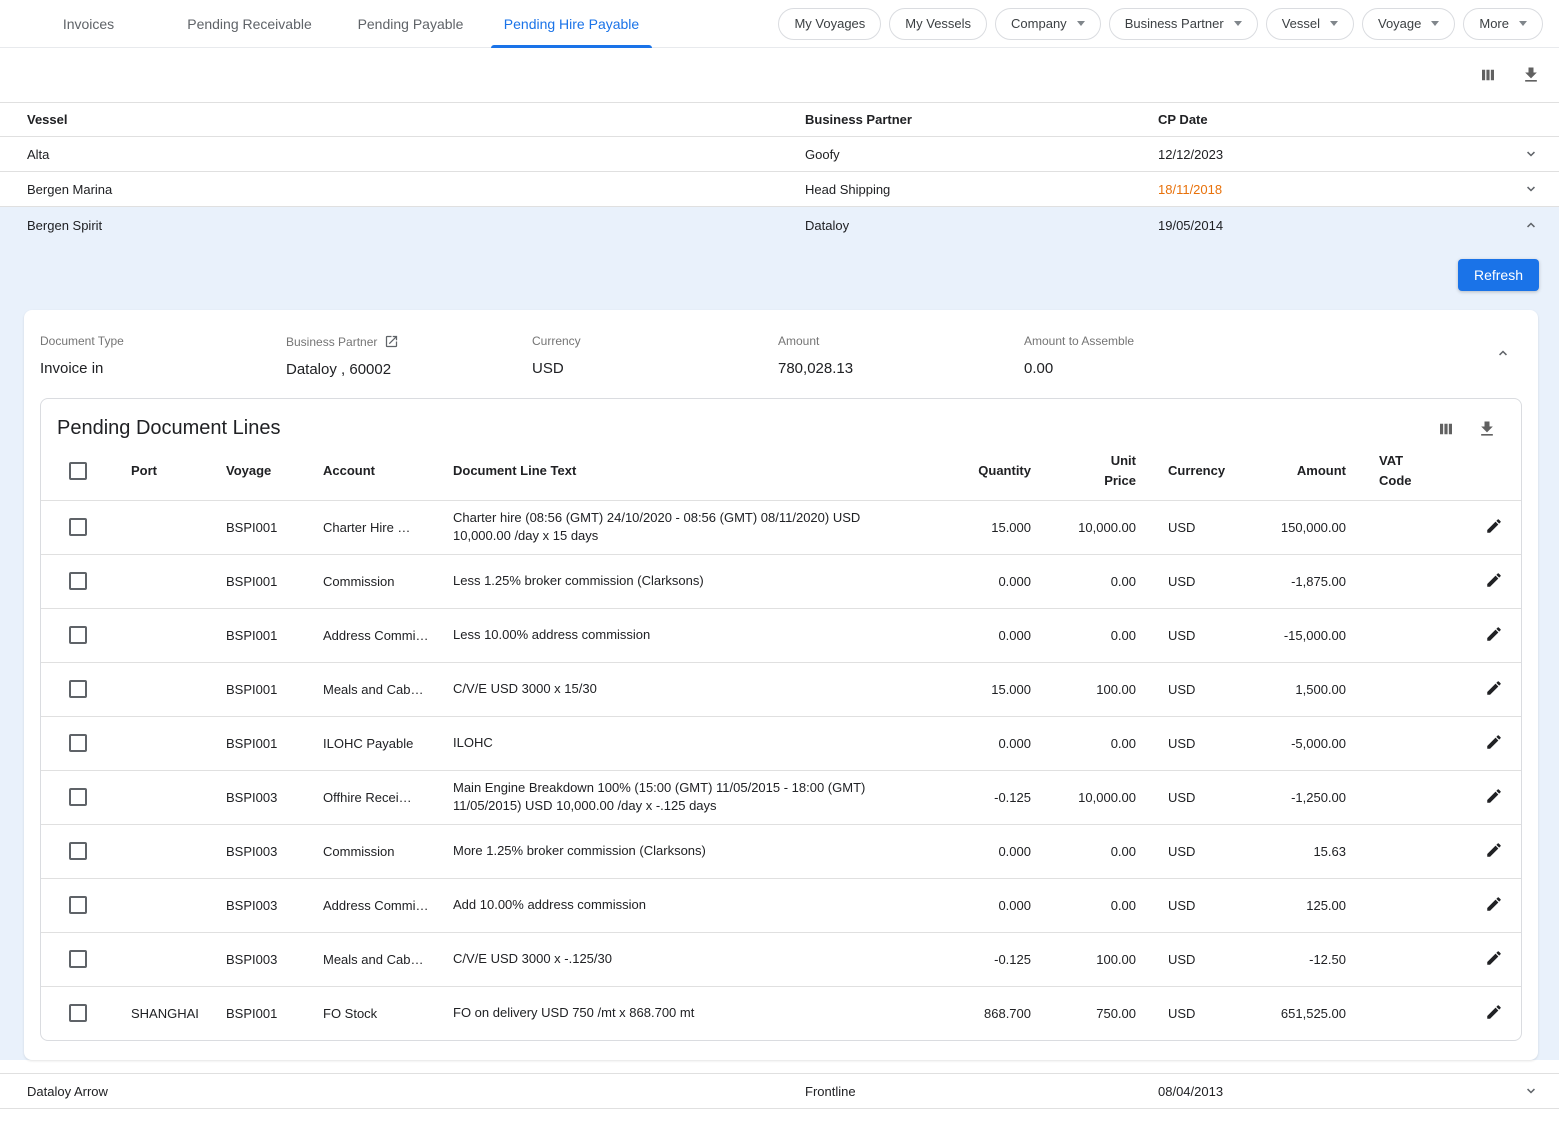  What do you see at coordinates (779, 225) in the screenshot?
I see `vessel-row-bergen-spirit: Bergen Spirit Dataloy 19/05/2014` at bounding box center [779, 225].